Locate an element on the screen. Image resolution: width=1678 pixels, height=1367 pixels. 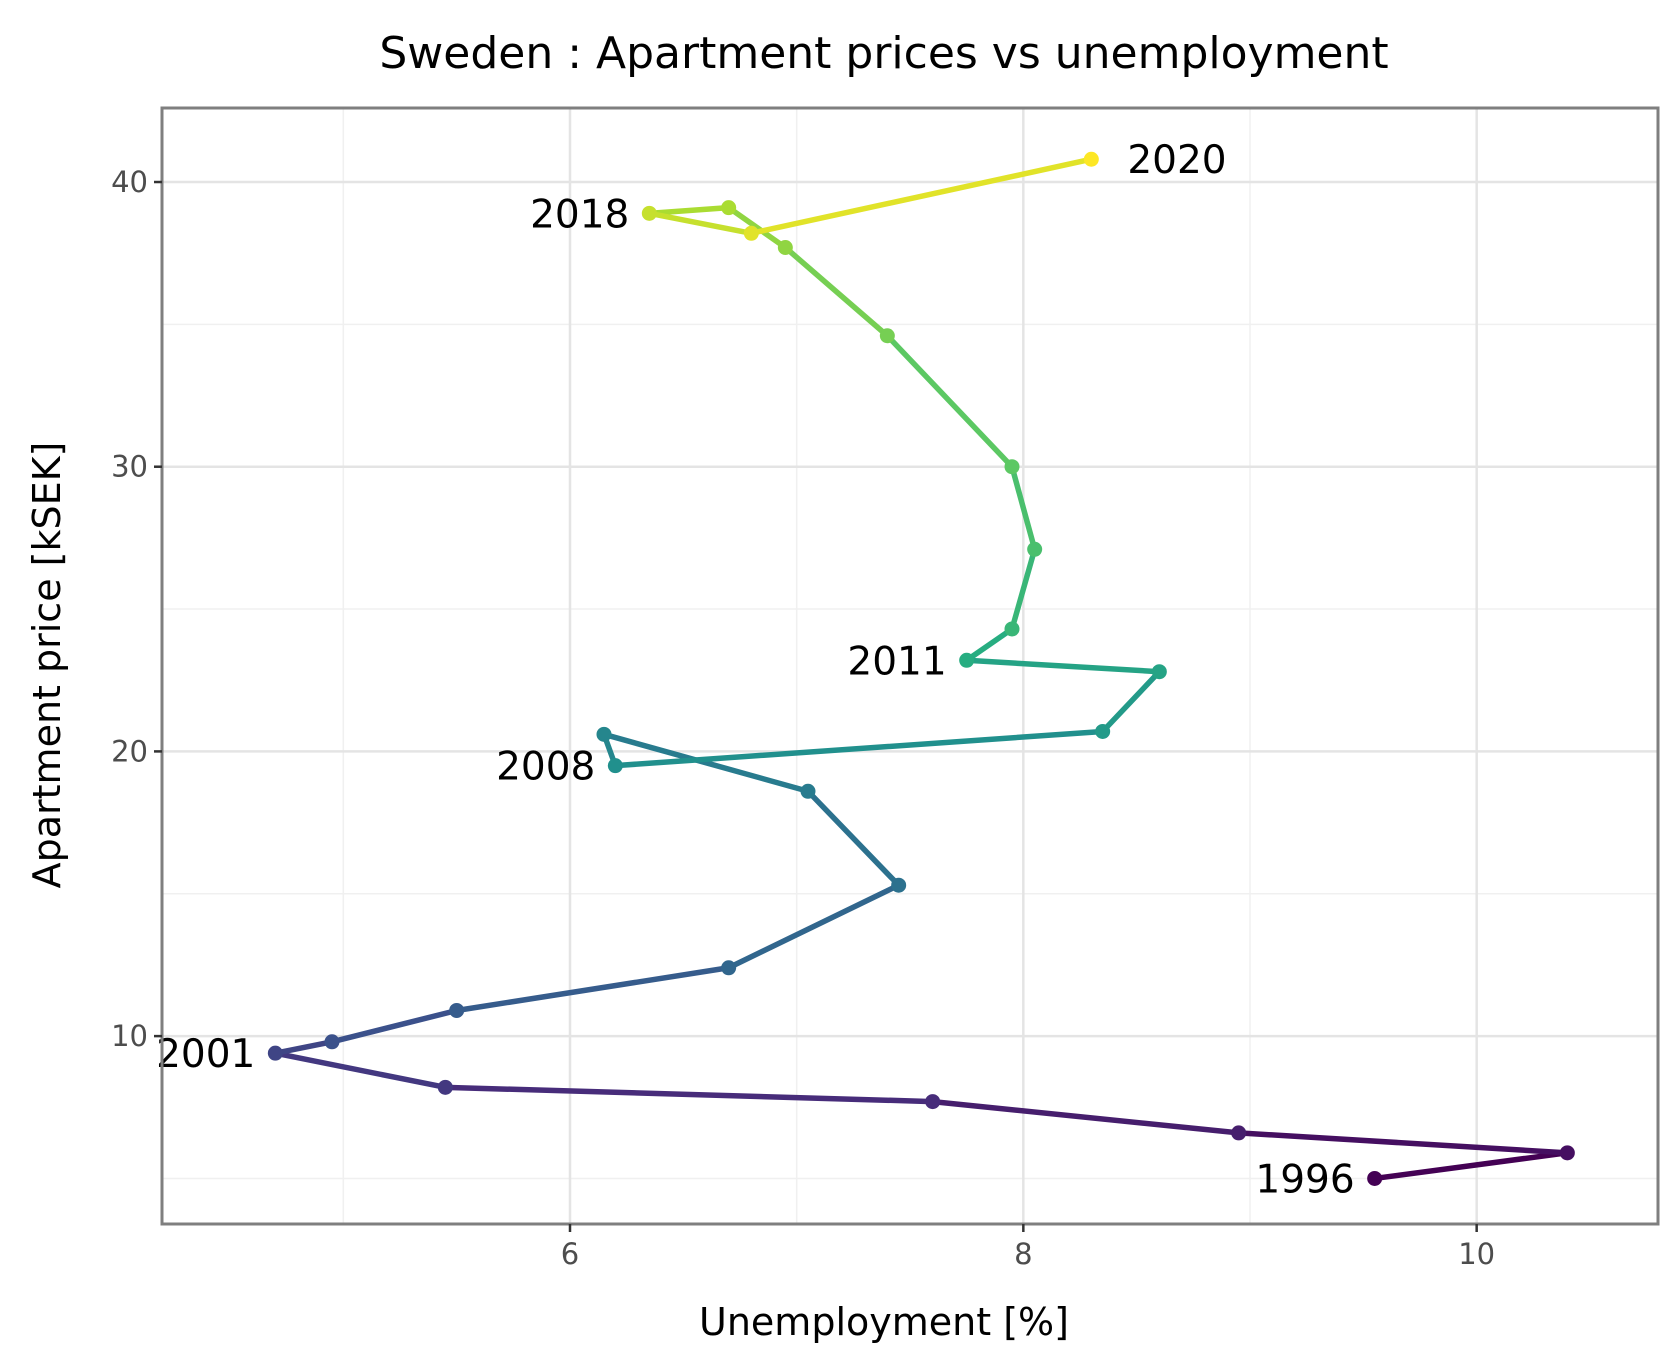
year-annotation: 2020 is located at coordinates (1176, 160).